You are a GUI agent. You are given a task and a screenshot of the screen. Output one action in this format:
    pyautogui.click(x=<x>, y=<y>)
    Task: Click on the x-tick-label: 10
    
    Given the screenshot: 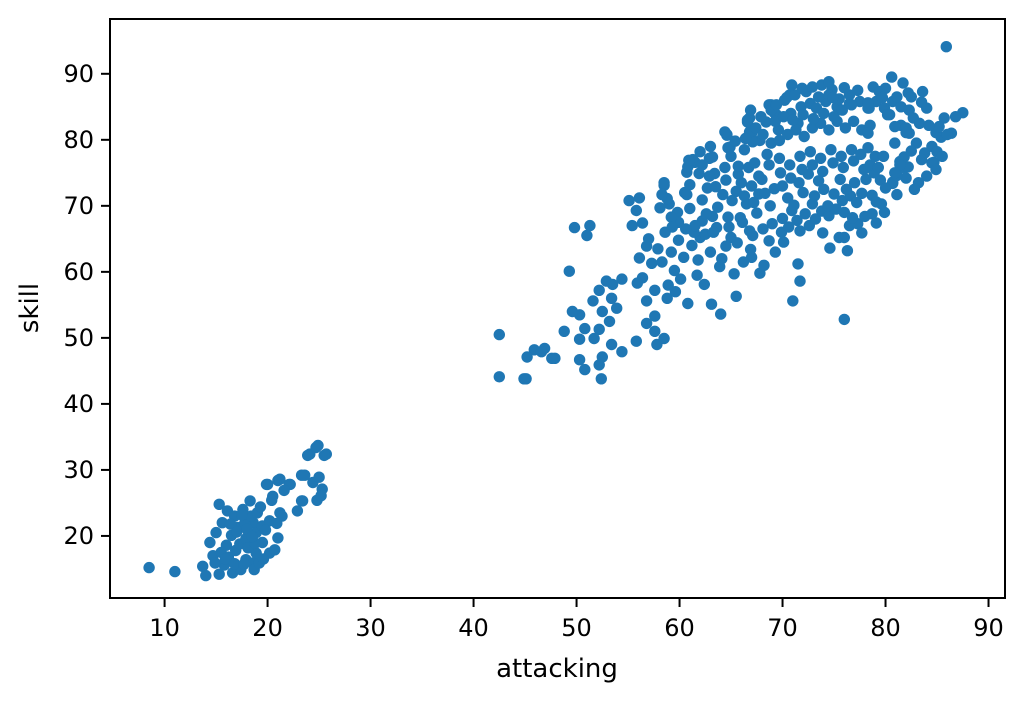 What is the action you would take?
    pyautogui.click(x=164, y=628)
    